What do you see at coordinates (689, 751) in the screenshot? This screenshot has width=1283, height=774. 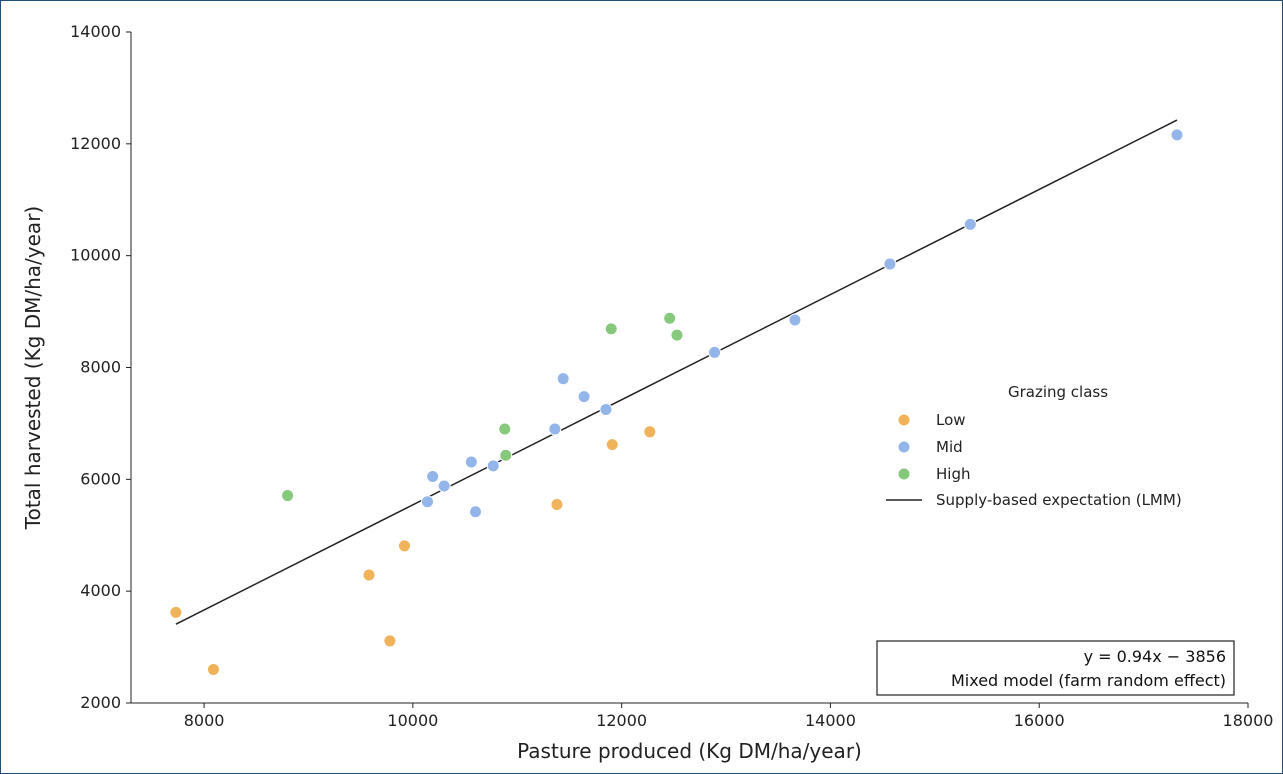 I see `x-axis-title: Pasture produced (Kg DM/ha/year)` at bounding box center [689, 751].